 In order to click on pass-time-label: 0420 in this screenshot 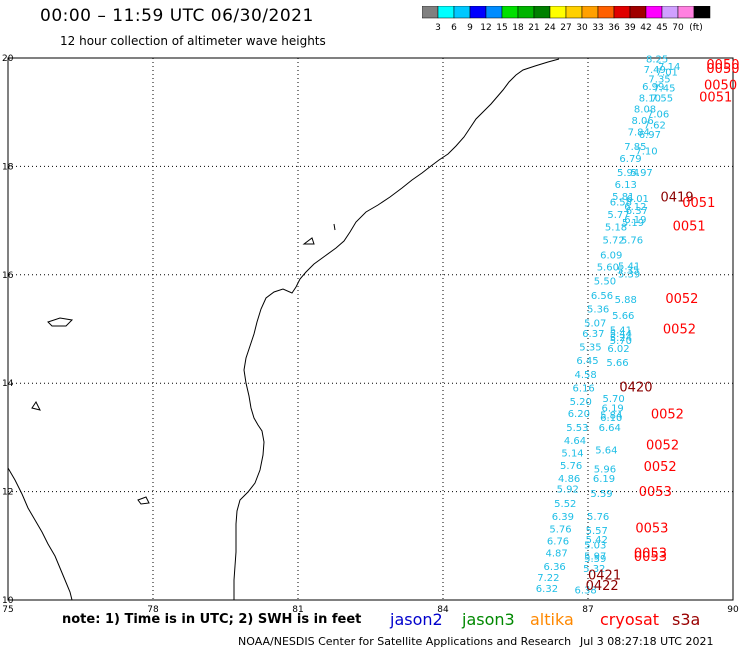, I will do `click(635, 387)`.